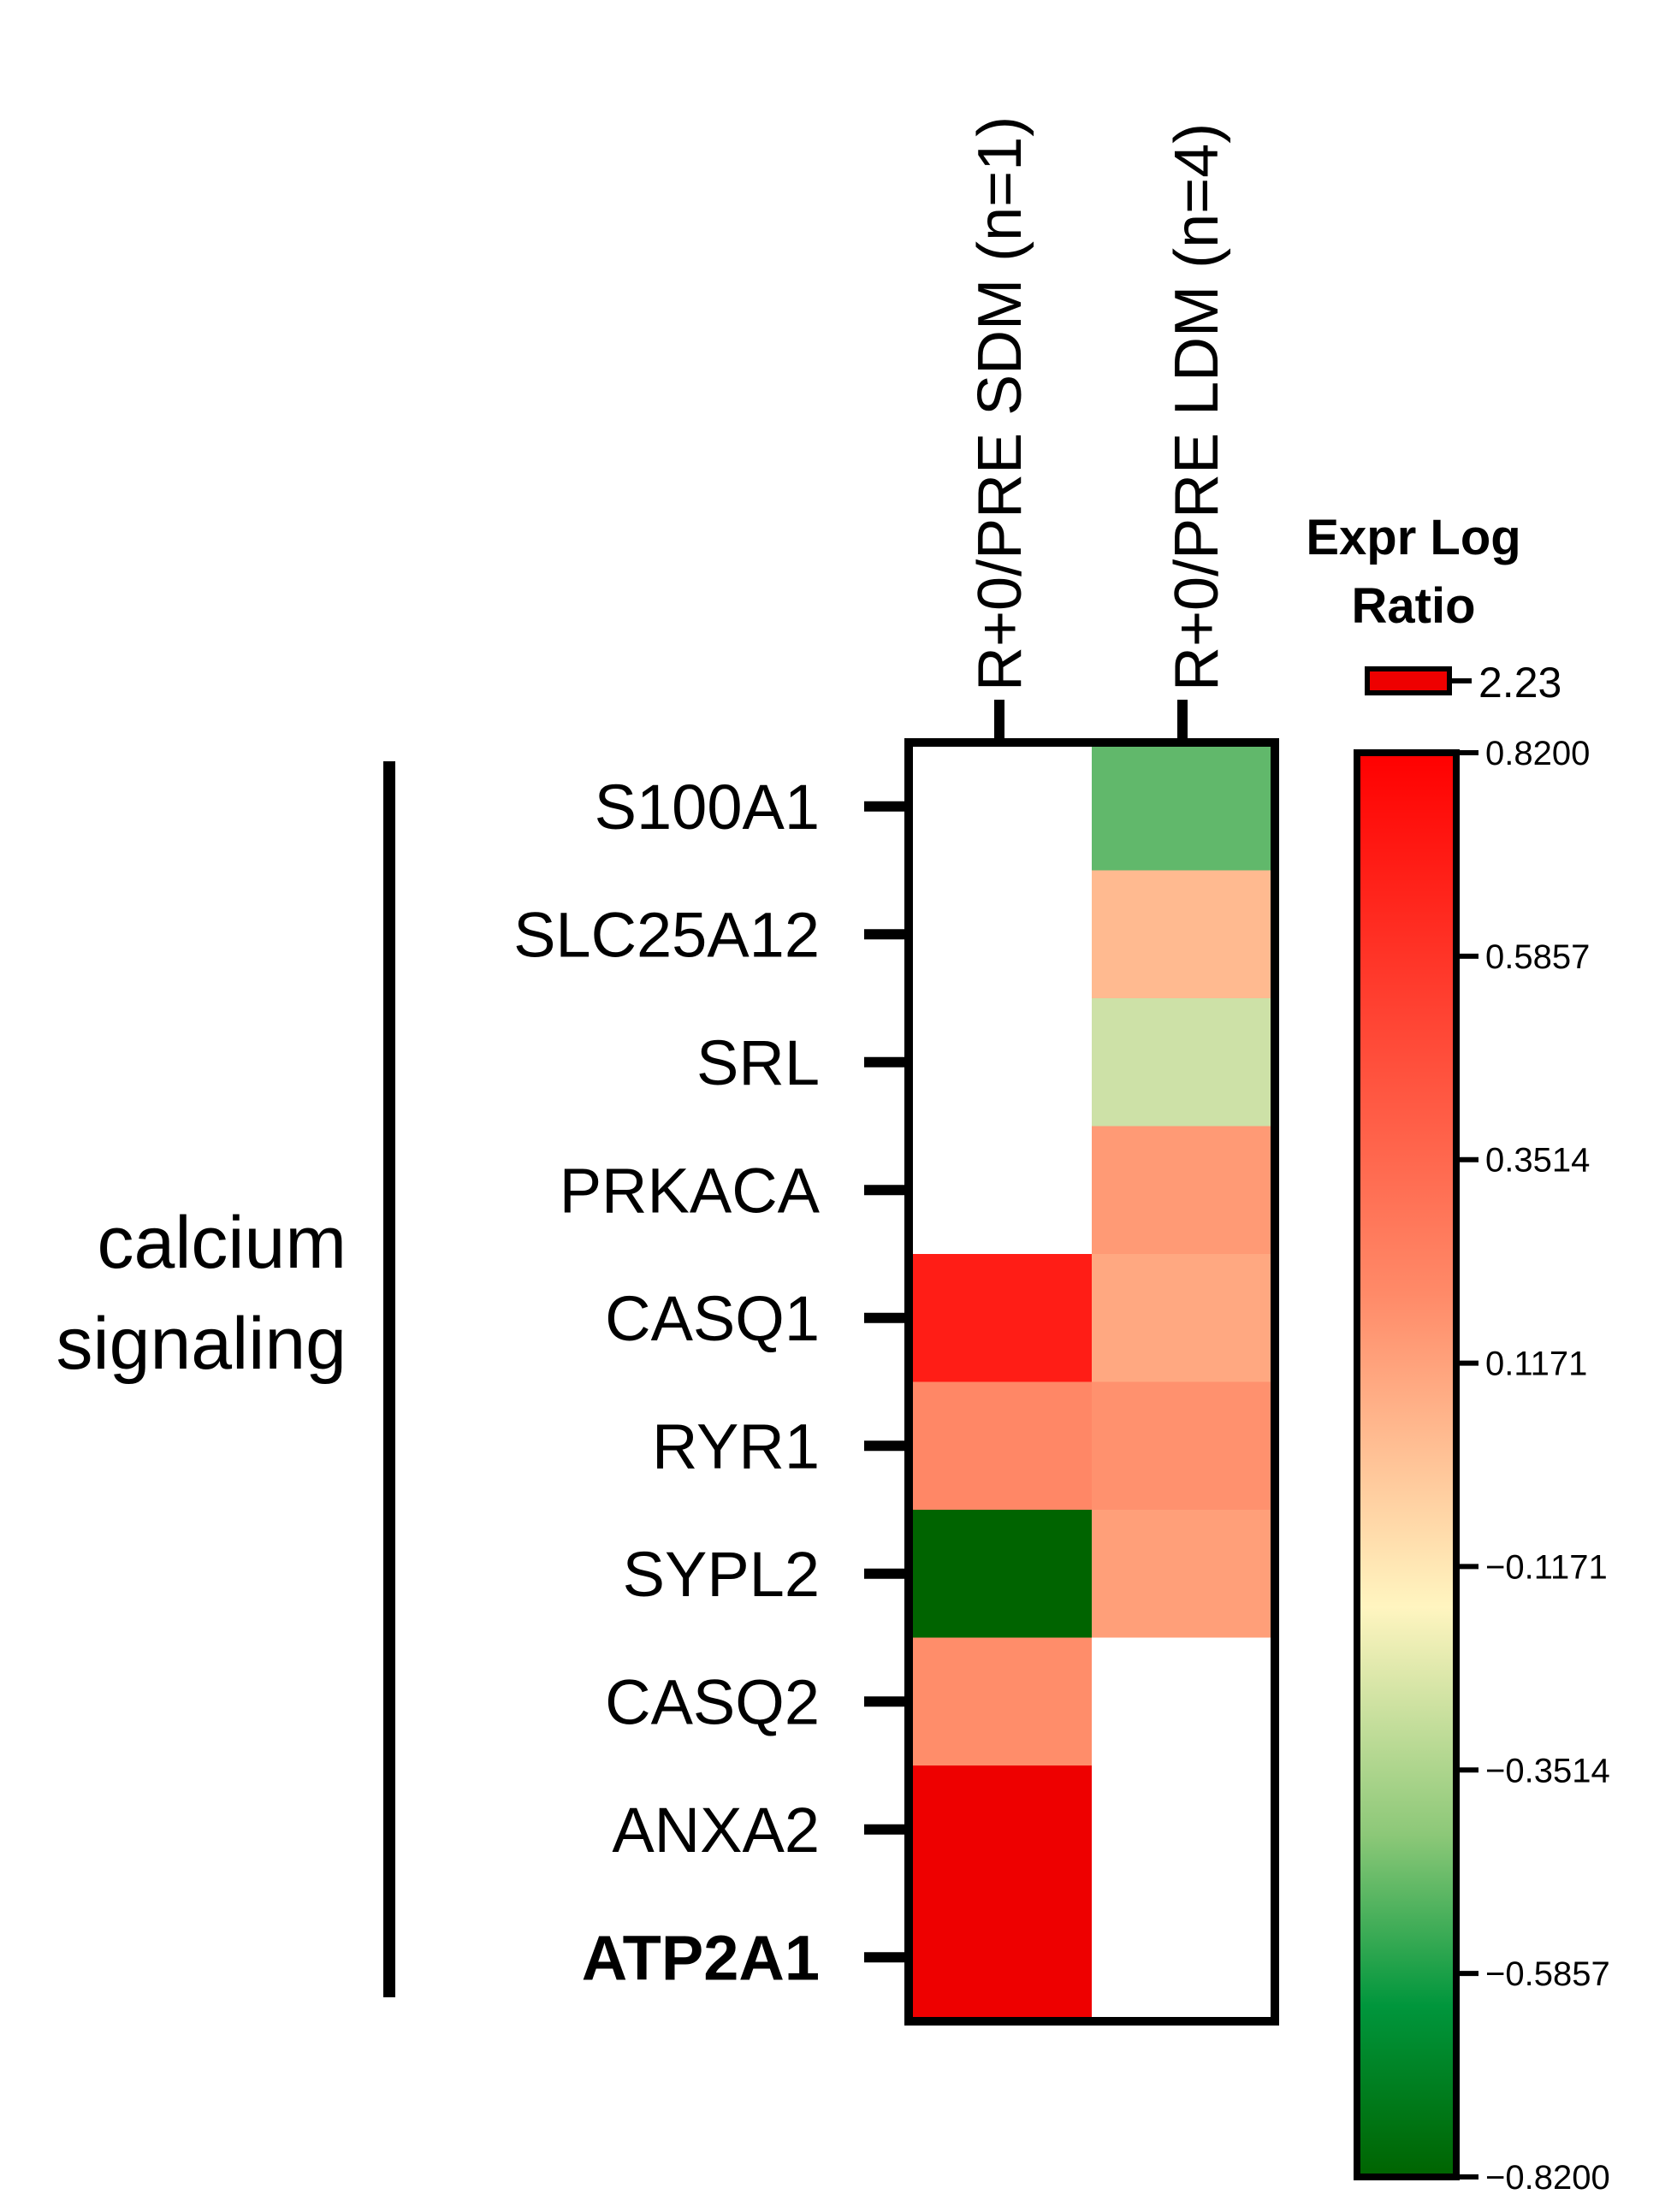 The width and height of the screenshot is (1671, 2212). What do you see at coordinates (736, 1446) in the screenshot?
I see `row-label-ryr1: RYR1` at bounding box center [736, 1446].